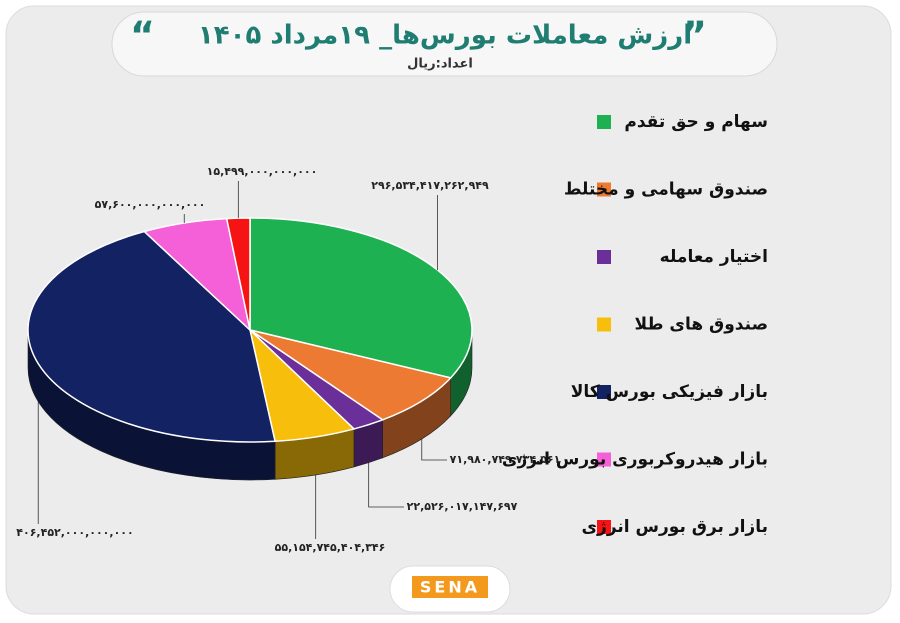 The height and width of the screenshot is (623, 900). I want to click on logo-text: SENA, so click(450, 587).